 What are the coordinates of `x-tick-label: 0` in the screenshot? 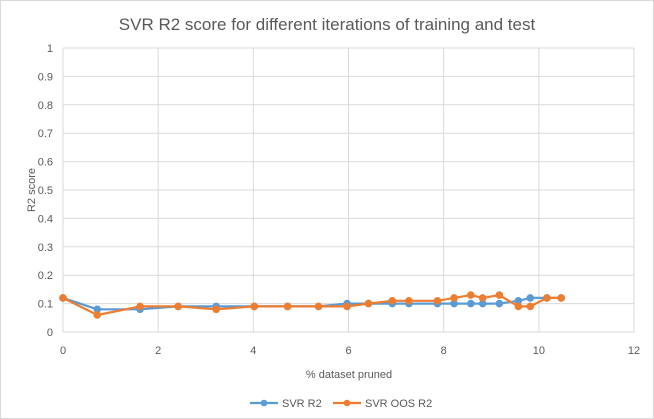 It's located at (63, 351).